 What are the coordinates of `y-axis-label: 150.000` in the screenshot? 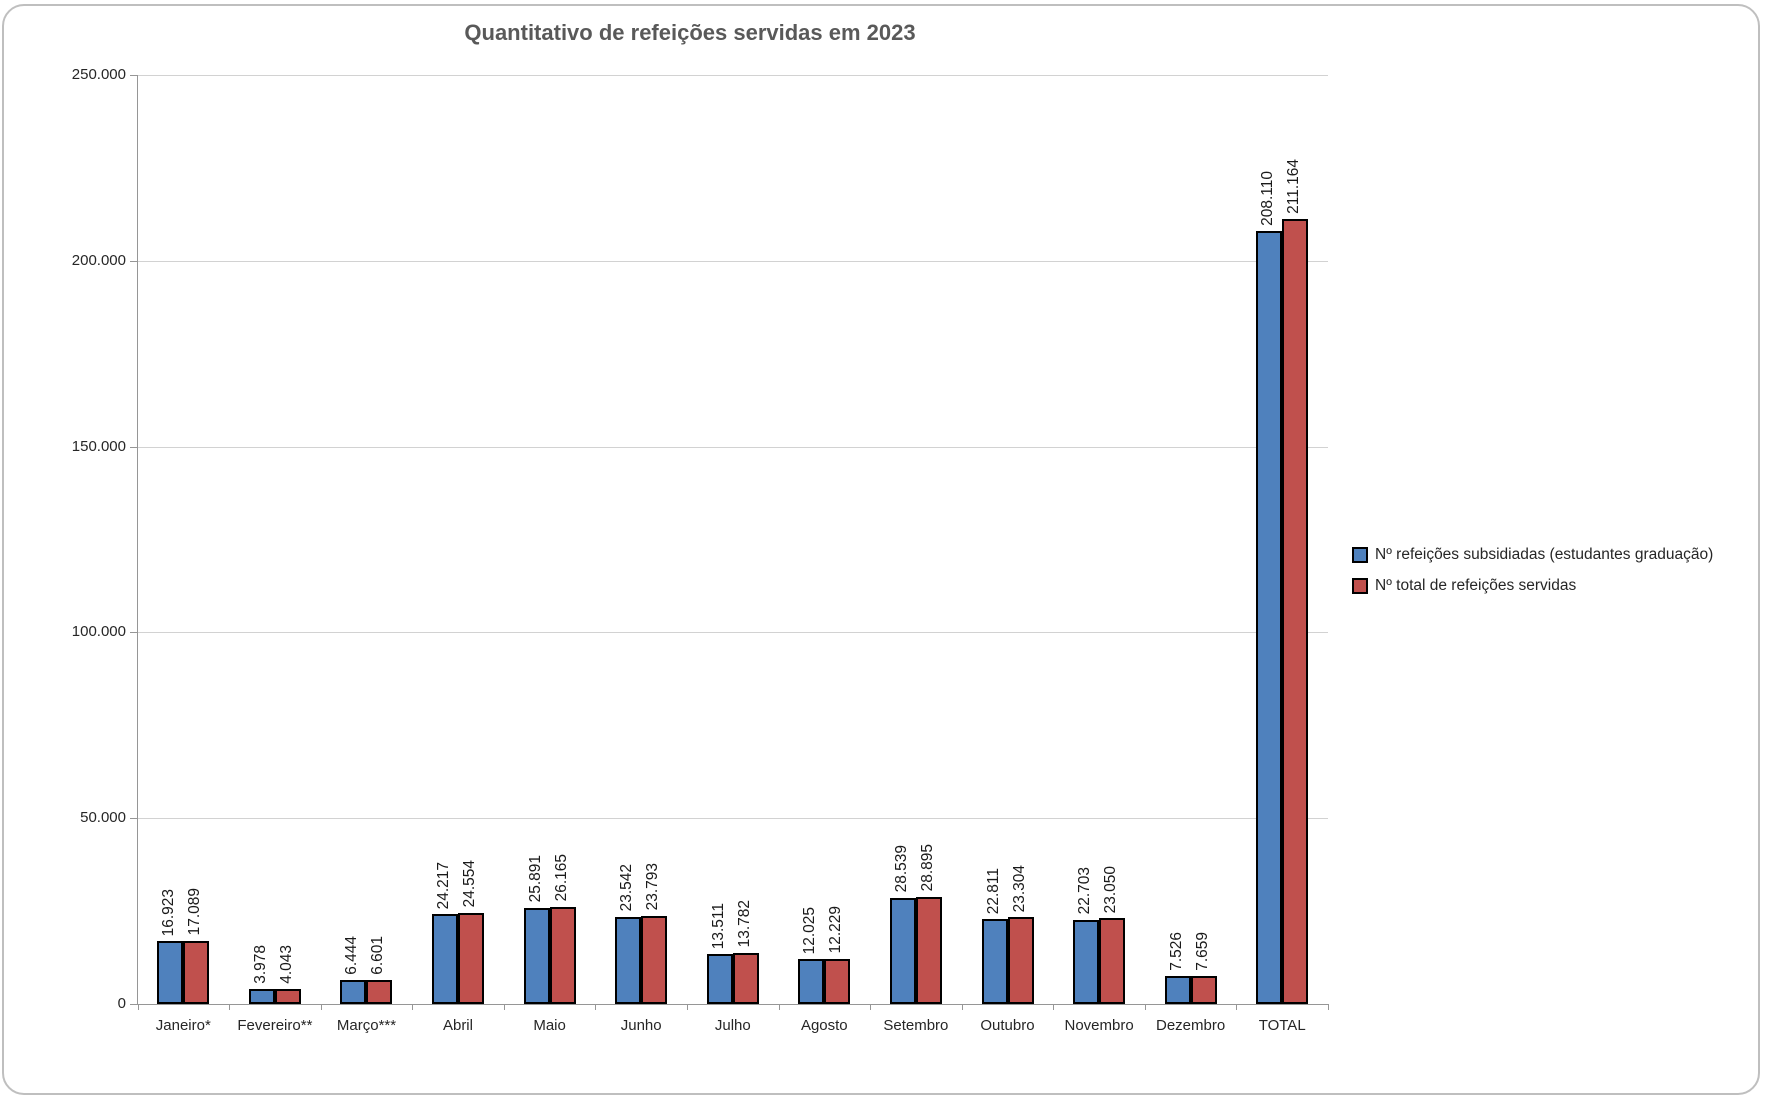 It's located at (98, 446).